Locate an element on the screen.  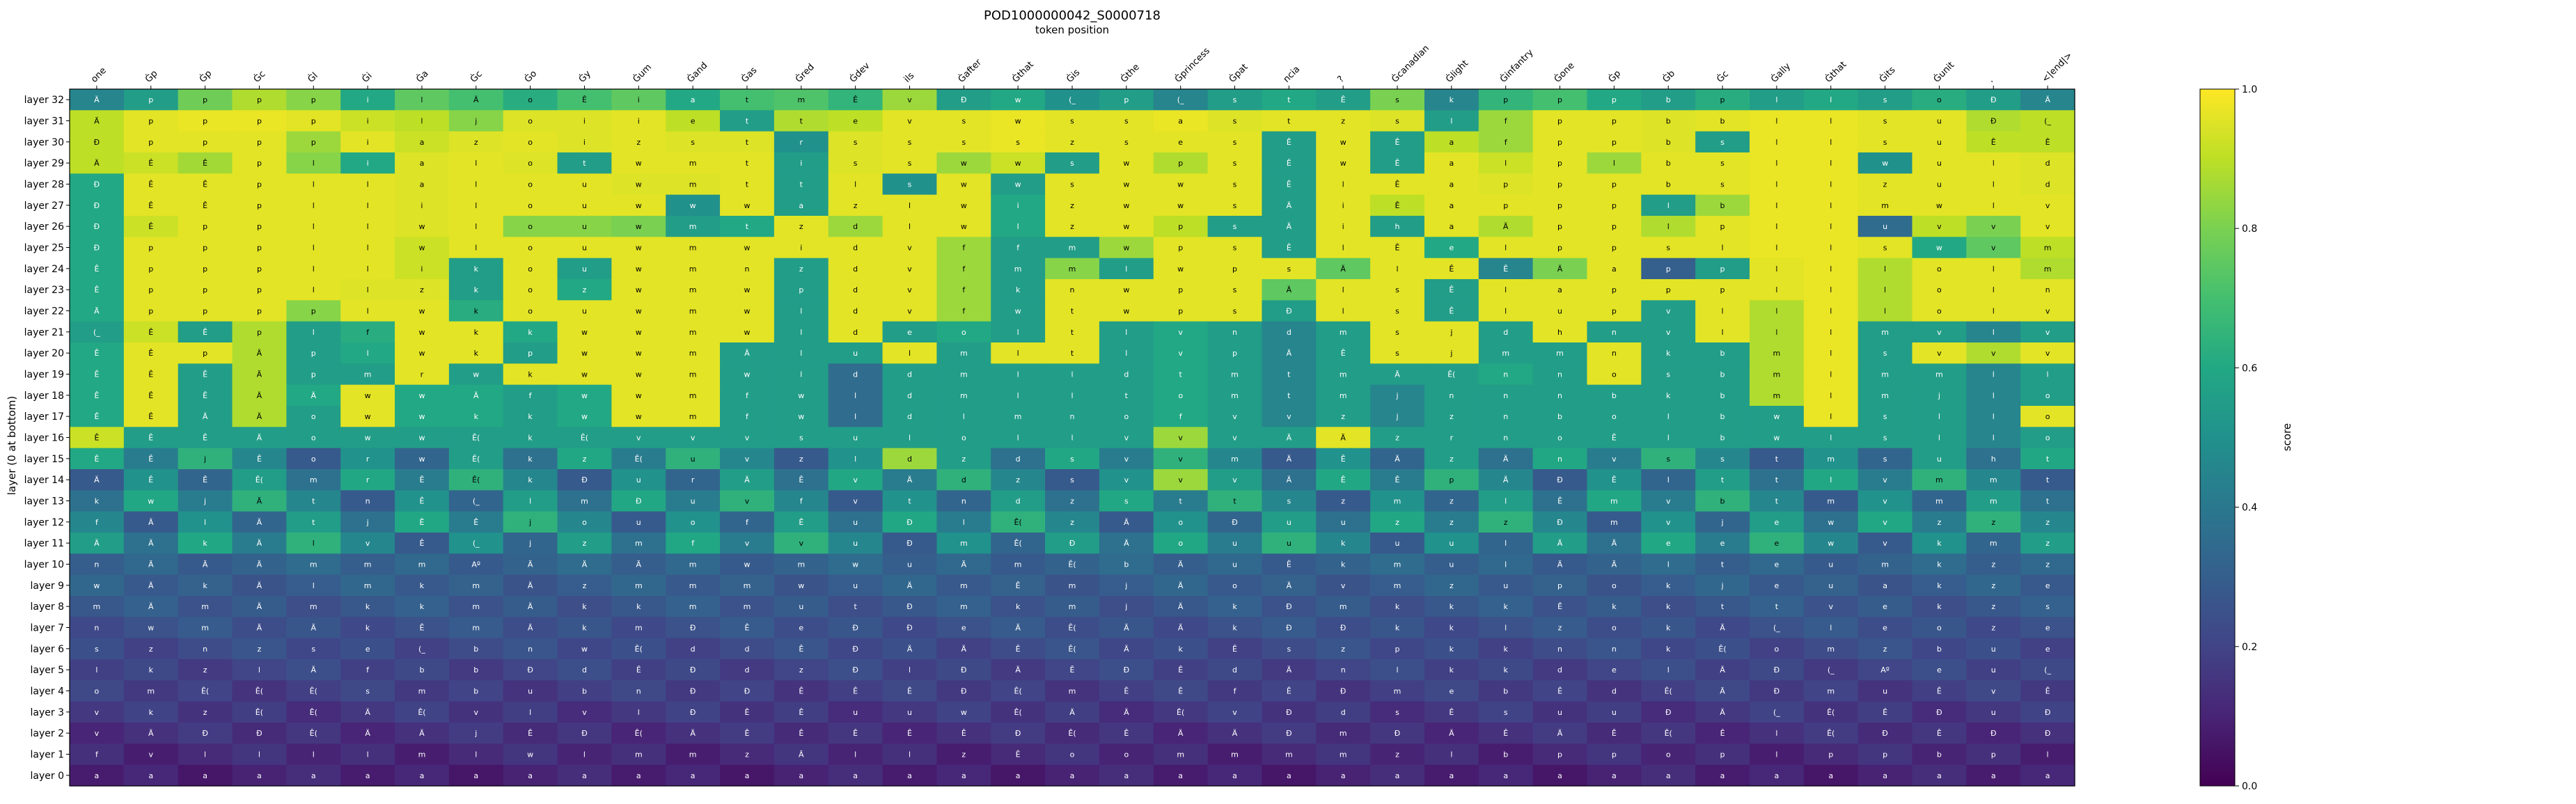
cell-label: i is located at coordinates (584, 142).